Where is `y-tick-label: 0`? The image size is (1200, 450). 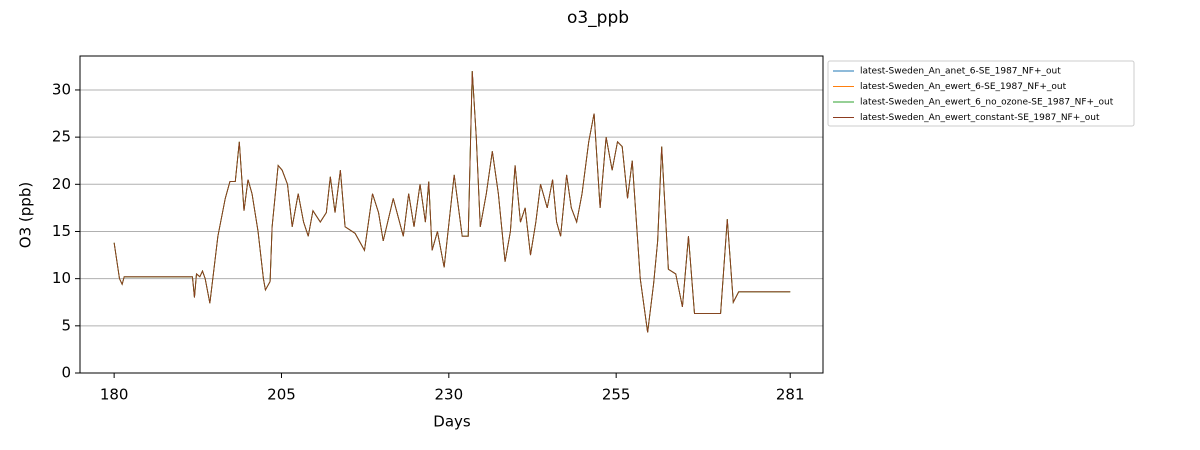 y-tick-label: 0 is located at coordinates (66, 373).